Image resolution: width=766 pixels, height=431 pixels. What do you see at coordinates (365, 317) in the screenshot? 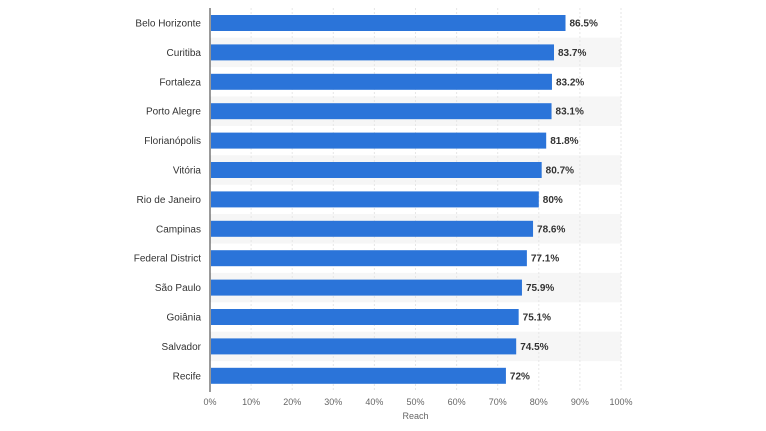
I see `bar-goi-nia` at bounding box center [365, 317].